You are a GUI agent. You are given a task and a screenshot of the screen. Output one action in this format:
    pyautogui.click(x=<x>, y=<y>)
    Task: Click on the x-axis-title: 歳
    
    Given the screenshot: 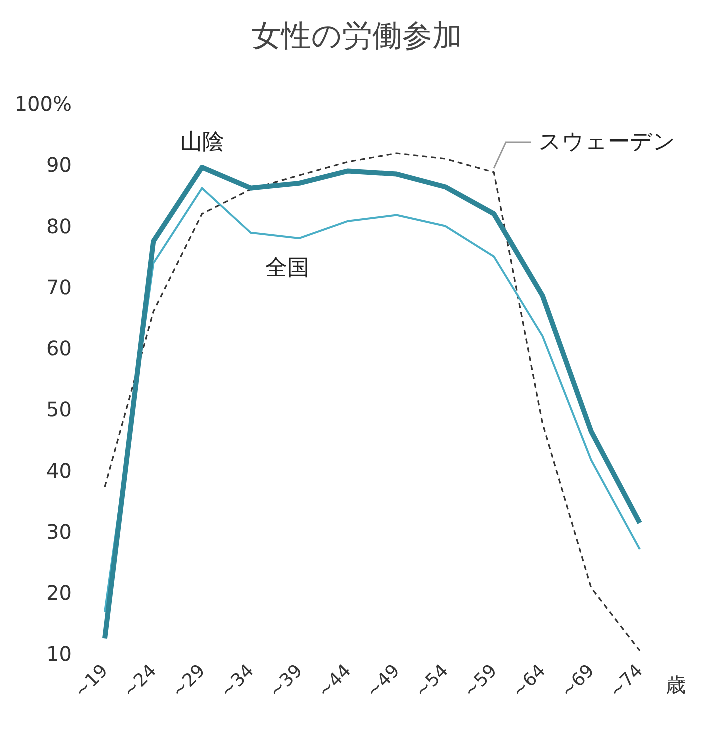 What is the action you would take?
    pyautogui.click(x=676, y=685)
    